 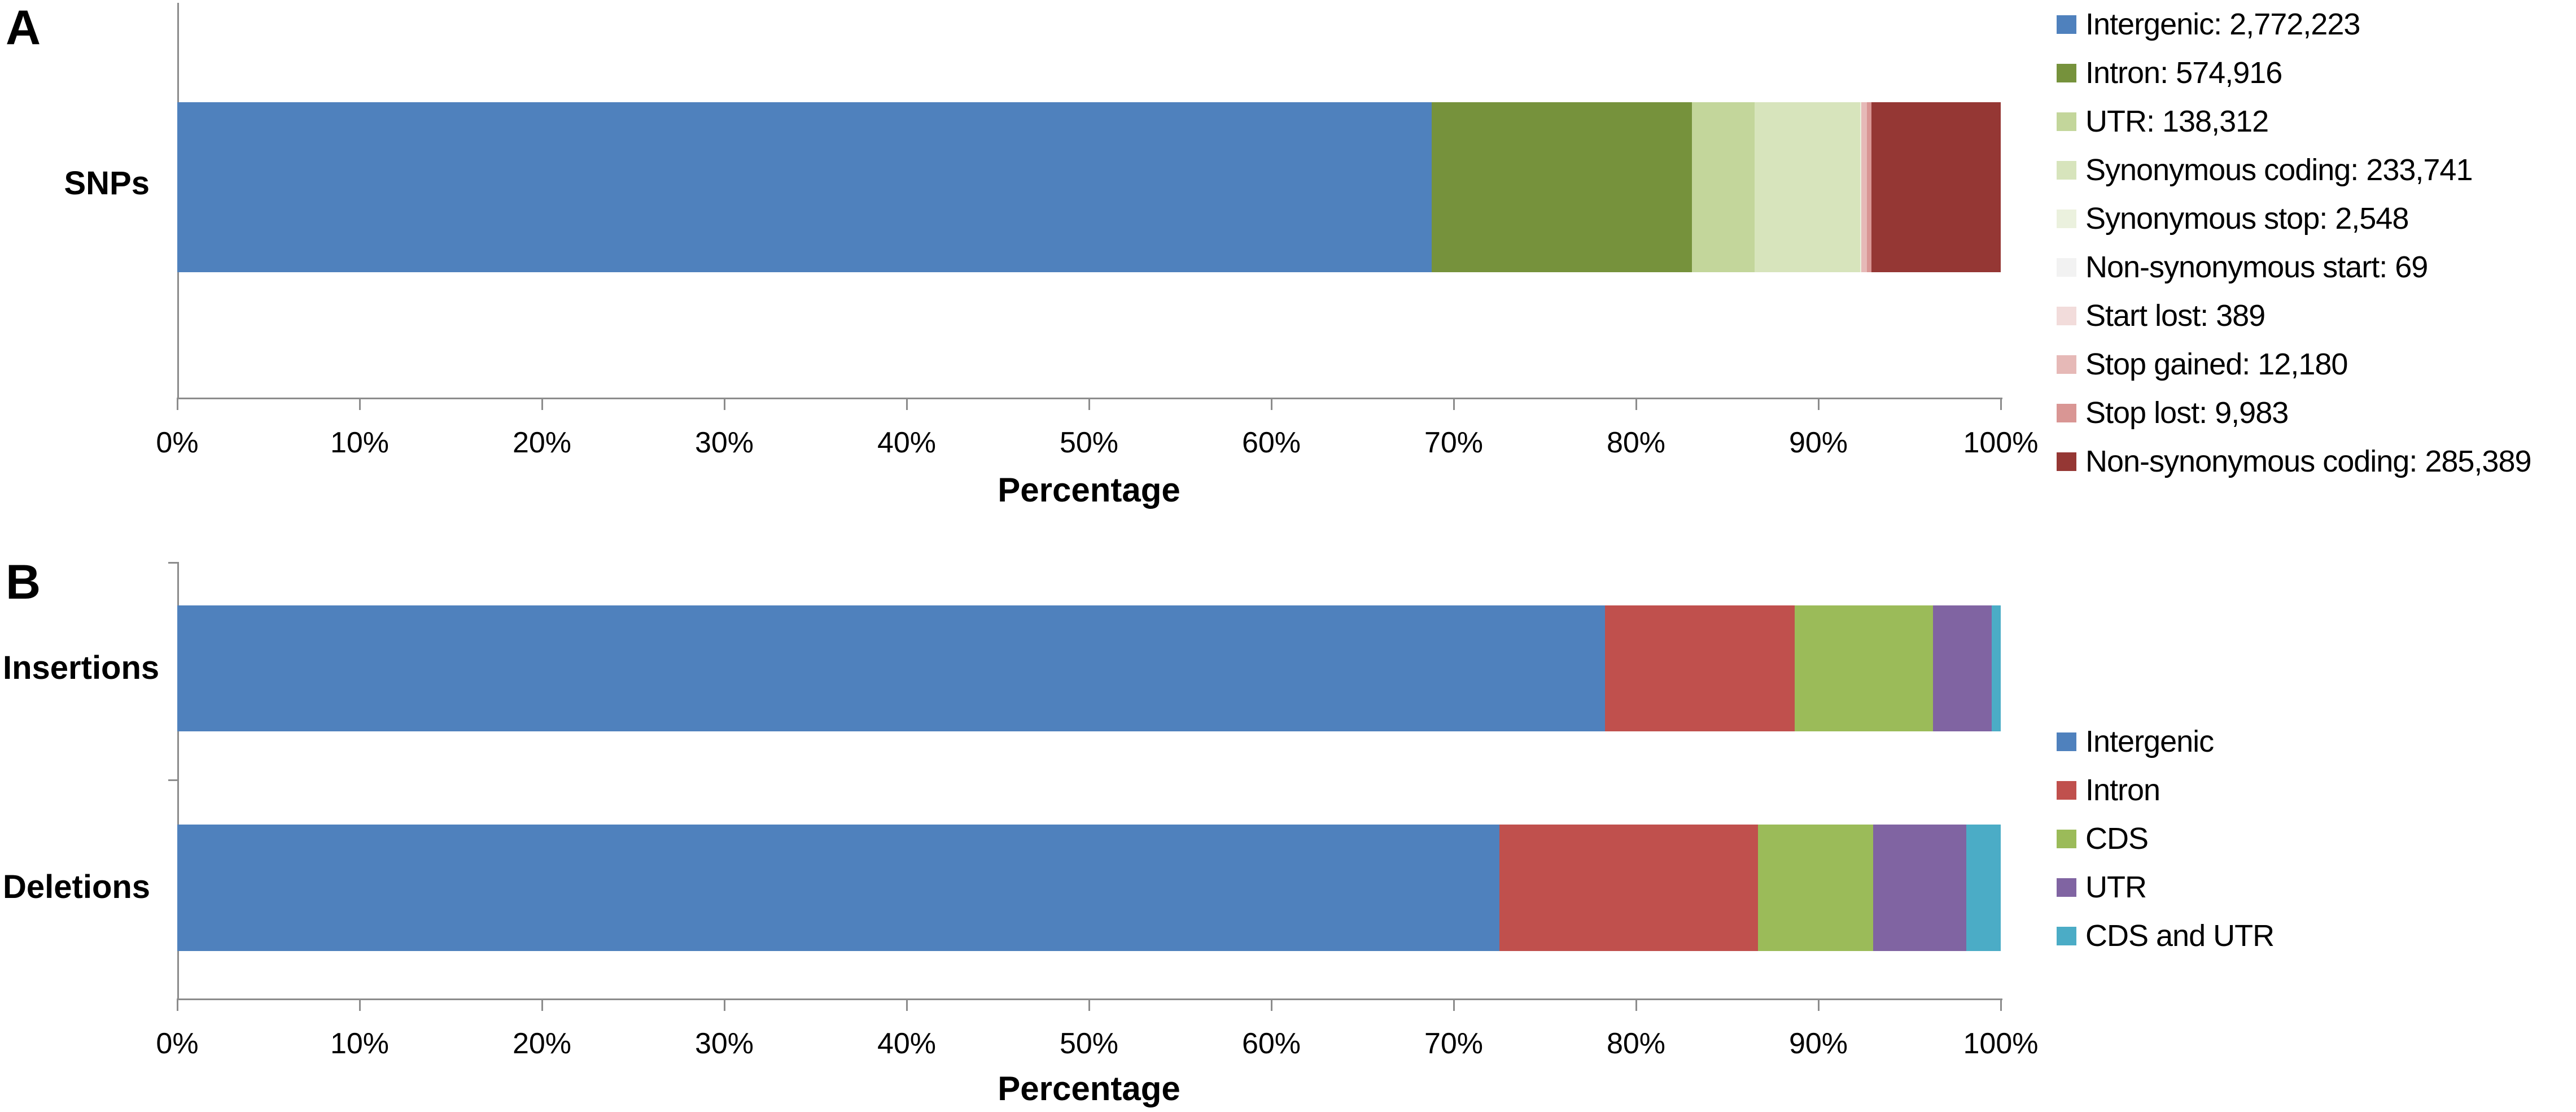 I want to click on panel-b-legend: Intergenic Intron CDS UTR CDS and UTR, so click(x=2166, y=839).